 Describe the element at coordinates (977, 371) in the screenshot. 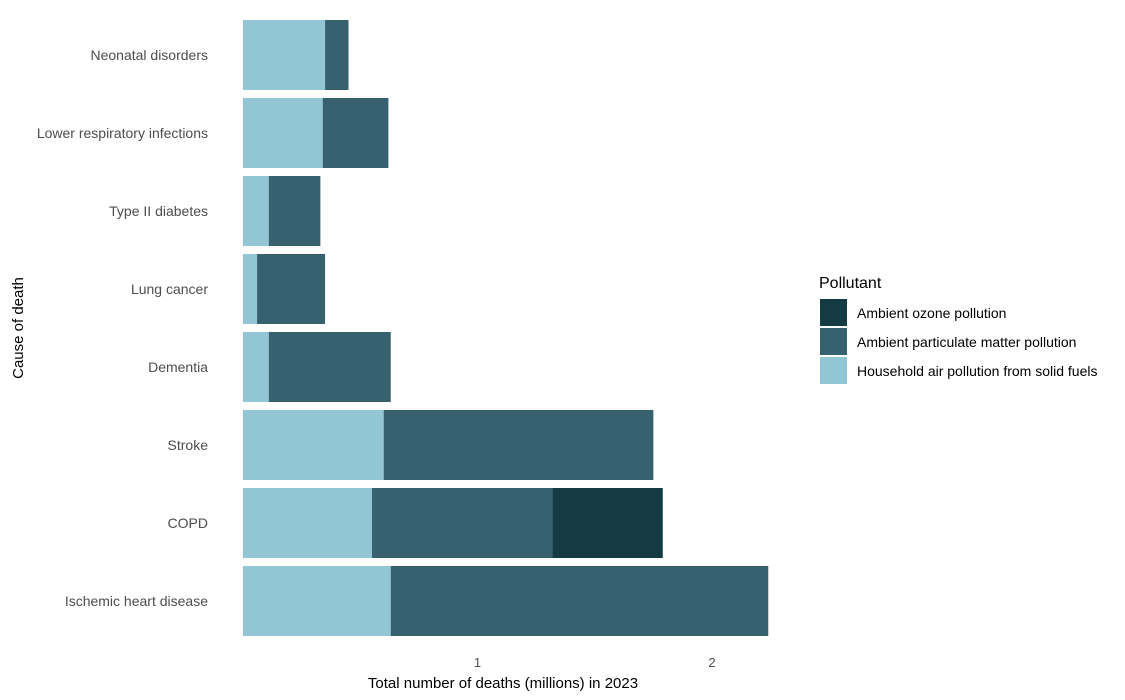

I see `legend-label: Household air pollution from solid fuels` at that location.